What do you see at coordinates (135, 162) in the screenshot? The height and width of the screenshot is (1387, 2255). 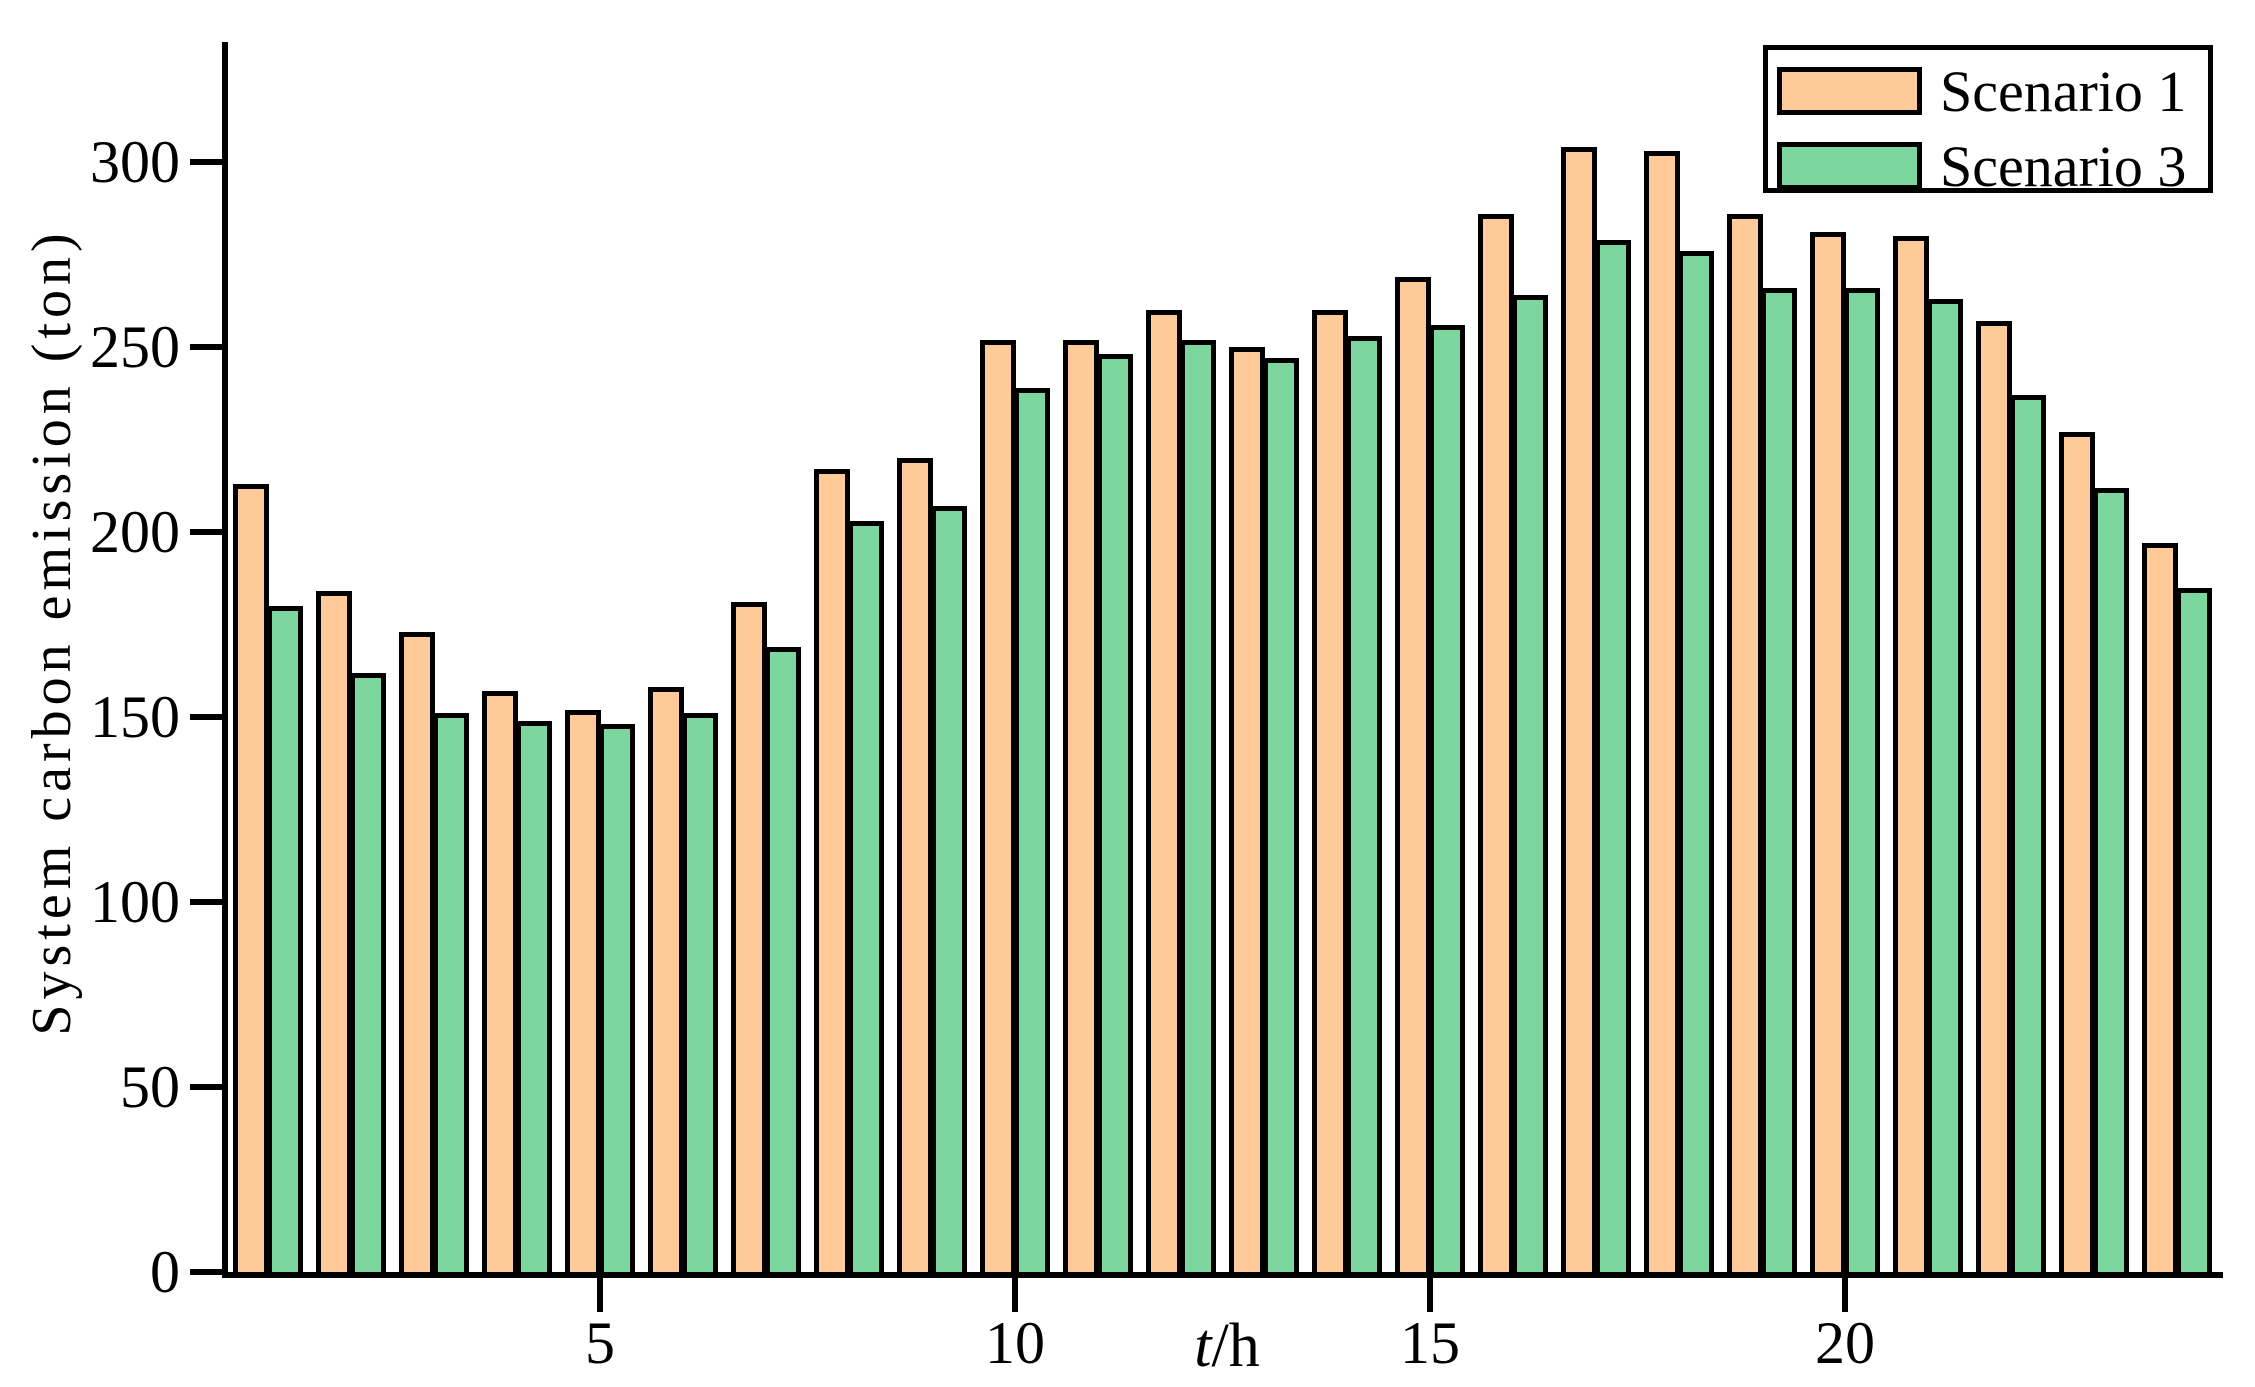 I see `y-tick-label-300: 300` at bounding box center [135, 162].